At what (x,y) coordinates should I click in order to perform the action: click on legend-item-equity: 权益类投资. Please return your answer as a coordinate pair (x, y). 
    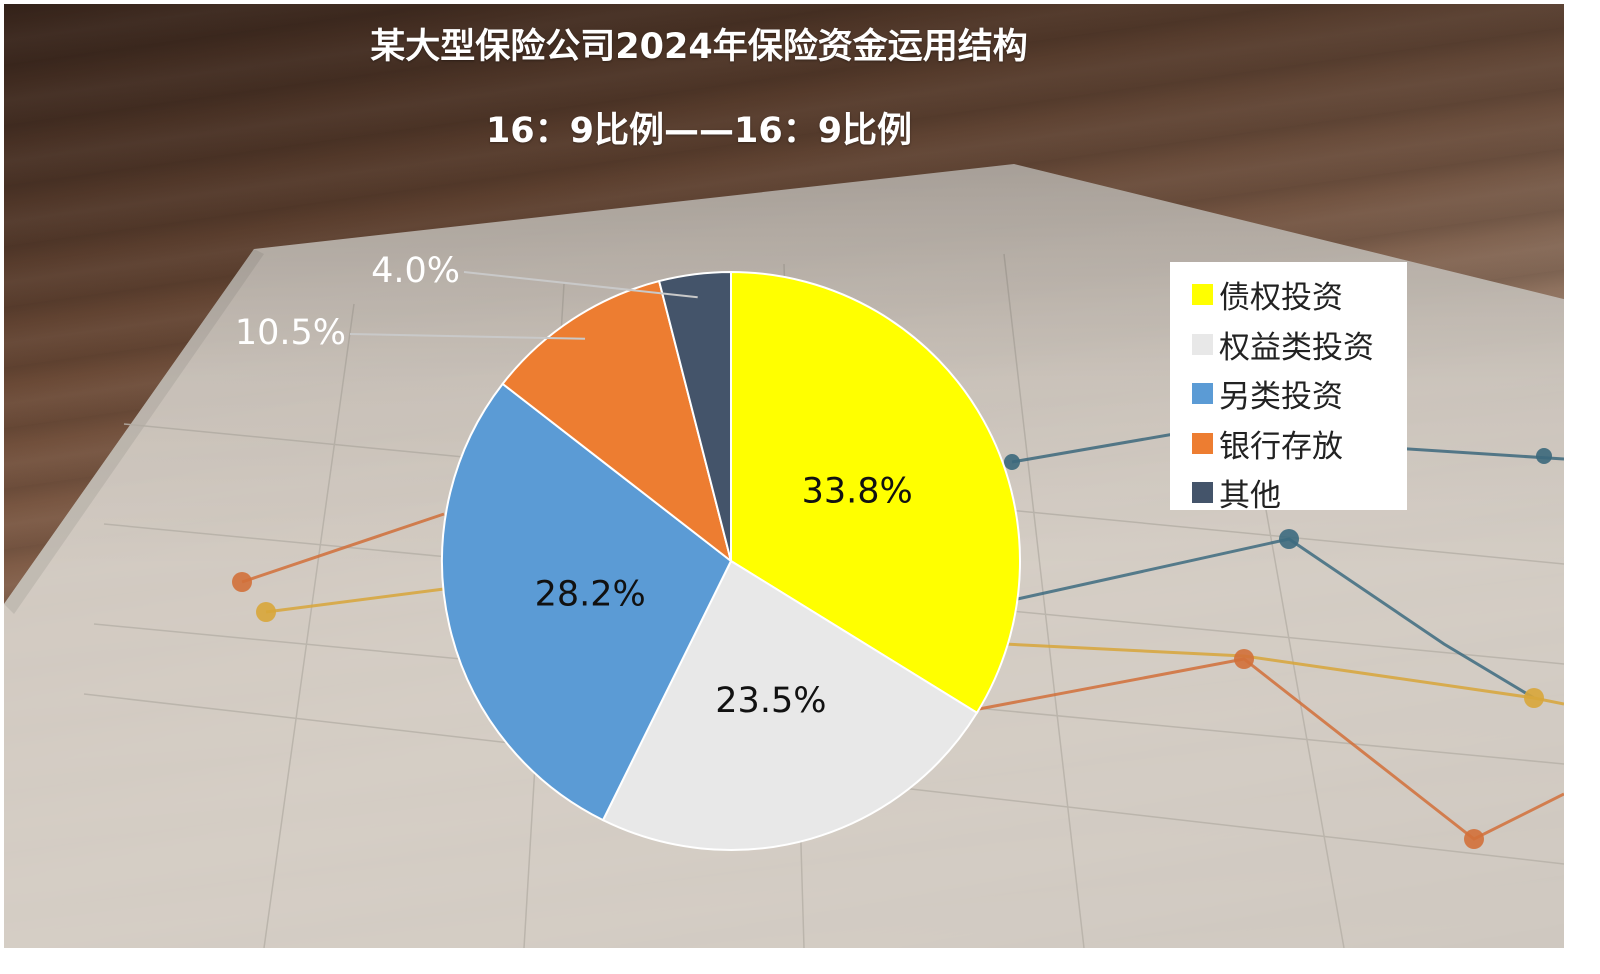
    Looking at the image, I should click on (1299, 345).